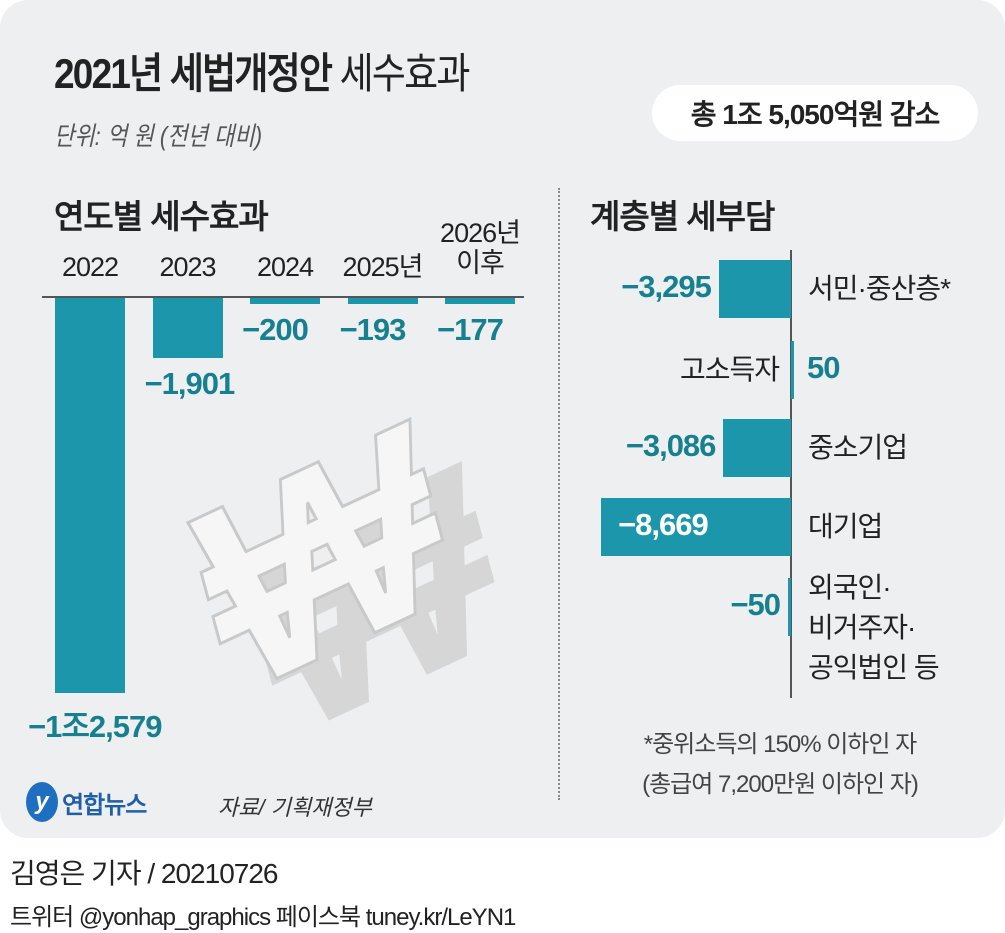  I want to click on baseline, so click(283, 297).